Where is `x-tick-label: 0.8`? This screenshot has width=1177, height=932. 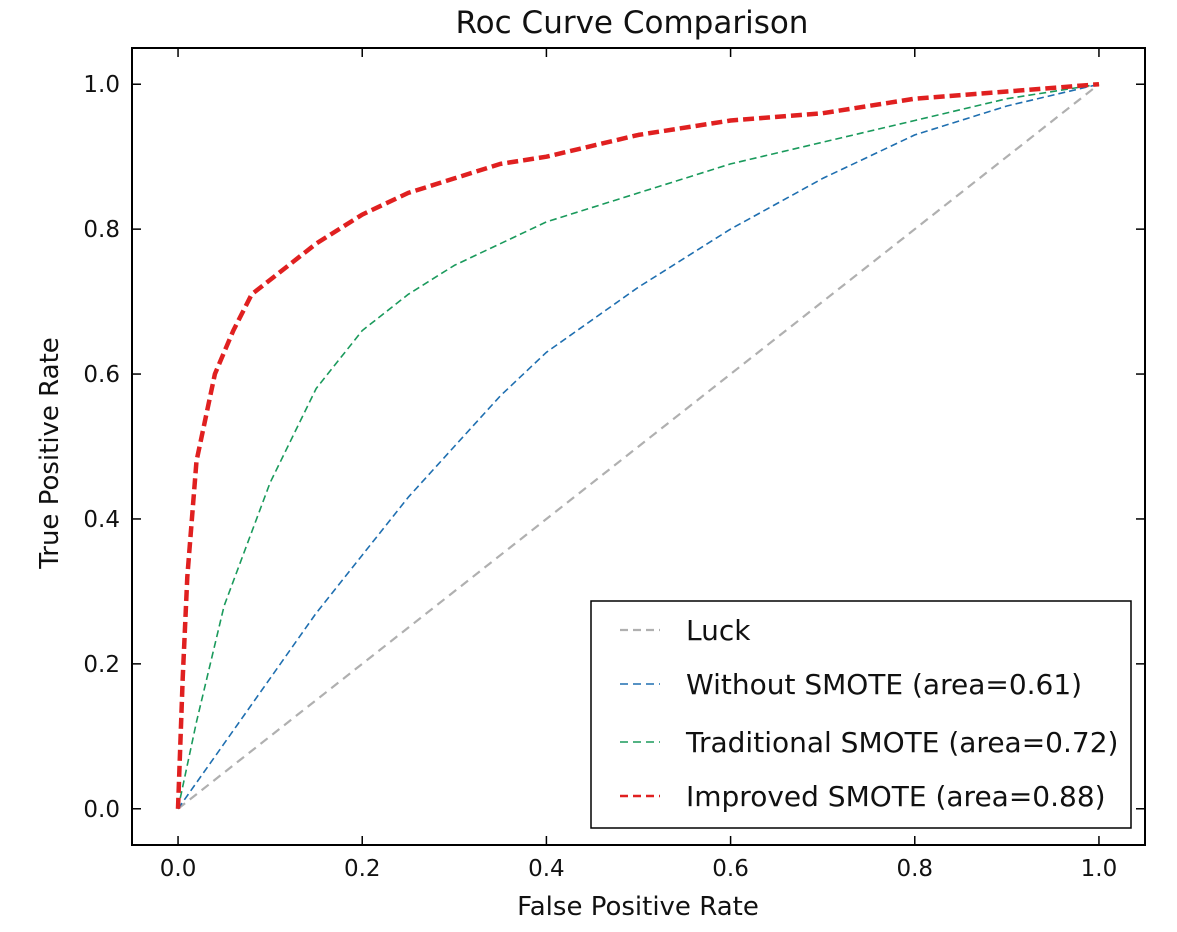
x-tick-label: 0.8 is located at coordinates (914, 869).